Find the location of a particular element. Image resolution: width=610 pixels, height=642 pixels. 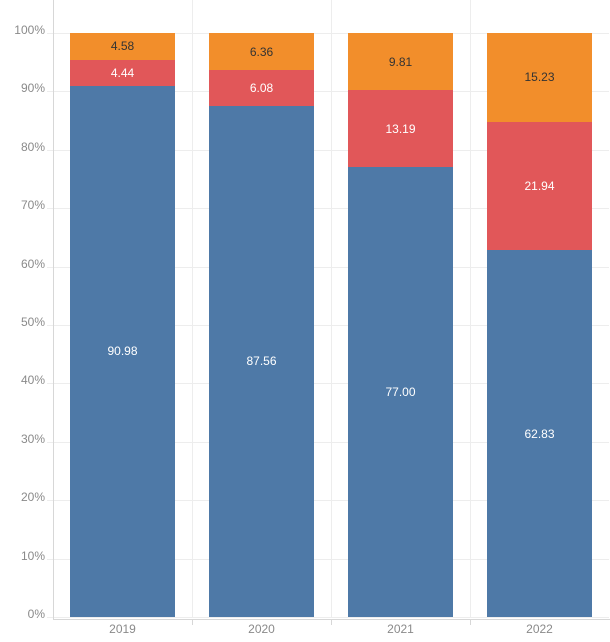

x-axis-category-label: 2019 is located at coordinates (122, 629).